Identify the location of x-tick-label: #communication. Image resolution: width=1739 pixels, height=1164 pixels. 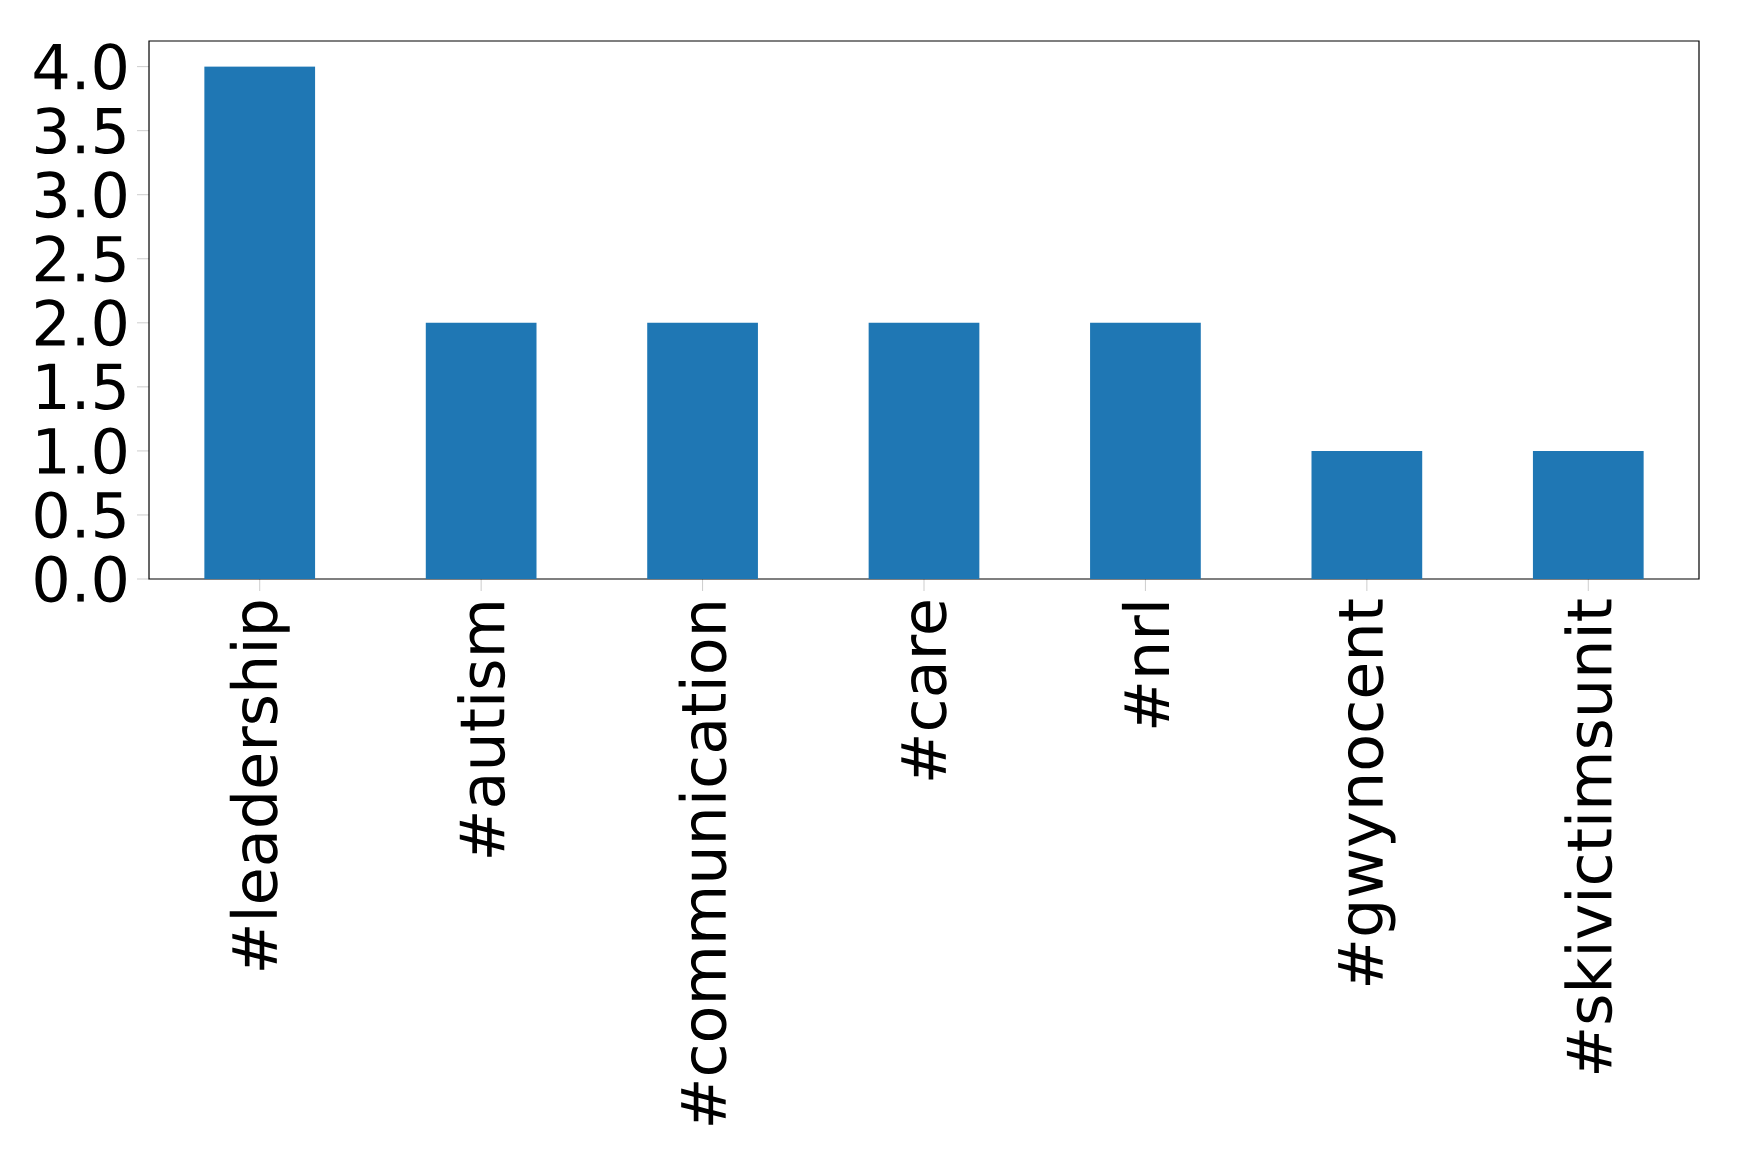
(702, 864).